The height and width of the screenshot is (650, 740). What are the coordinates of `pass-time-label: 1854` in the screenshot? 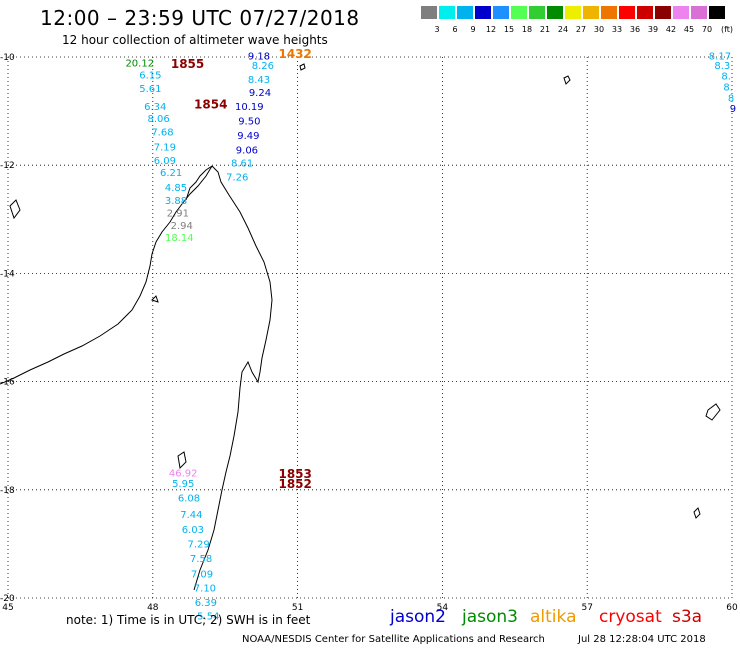 It's located at (210, 104).